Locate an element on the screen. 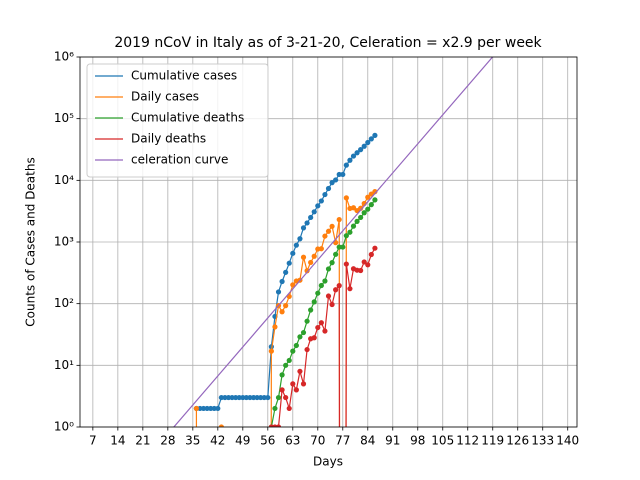 This screenshot has width=640, height=480. x-tick-label: 119 is located at coordinates (492, 441).